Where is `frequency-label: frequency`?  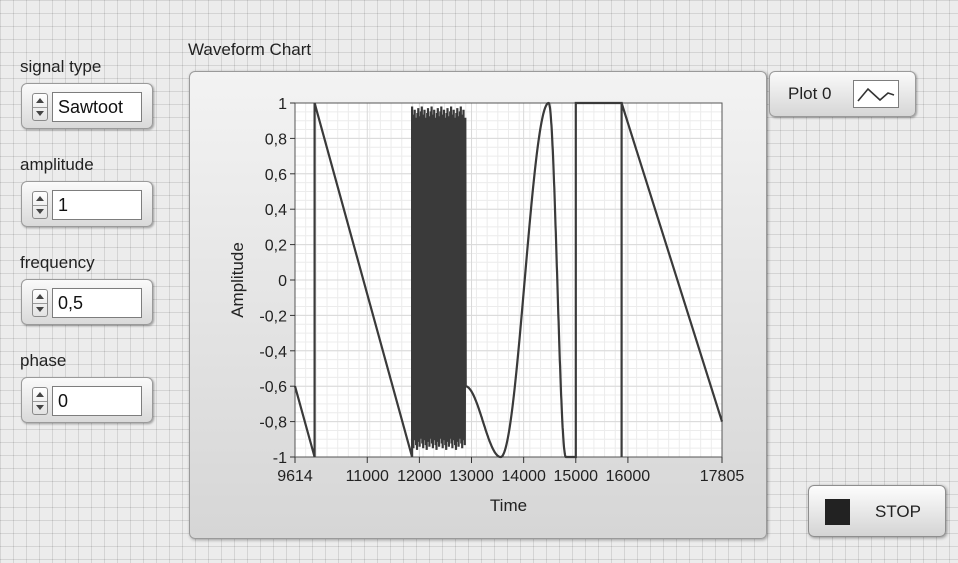
frequency-label: frequency is located at coordinates (57, 262).